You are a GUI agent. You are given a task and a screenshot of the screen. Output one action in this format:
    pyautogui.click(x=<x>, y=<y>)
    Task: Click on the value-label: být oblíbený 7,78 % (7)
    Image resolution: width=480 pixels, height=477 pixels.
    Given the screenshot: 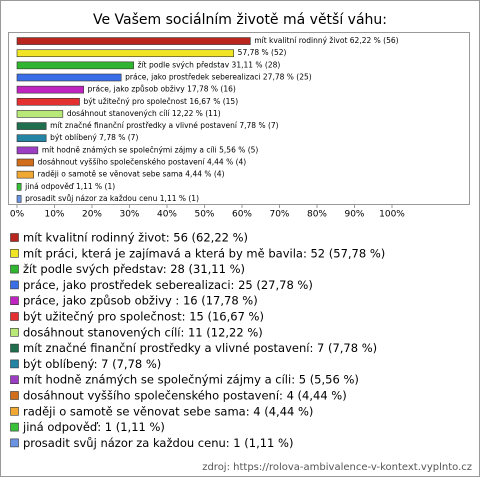 What is the action you would take?
    pyautogui.click(x=94, y=137)
    